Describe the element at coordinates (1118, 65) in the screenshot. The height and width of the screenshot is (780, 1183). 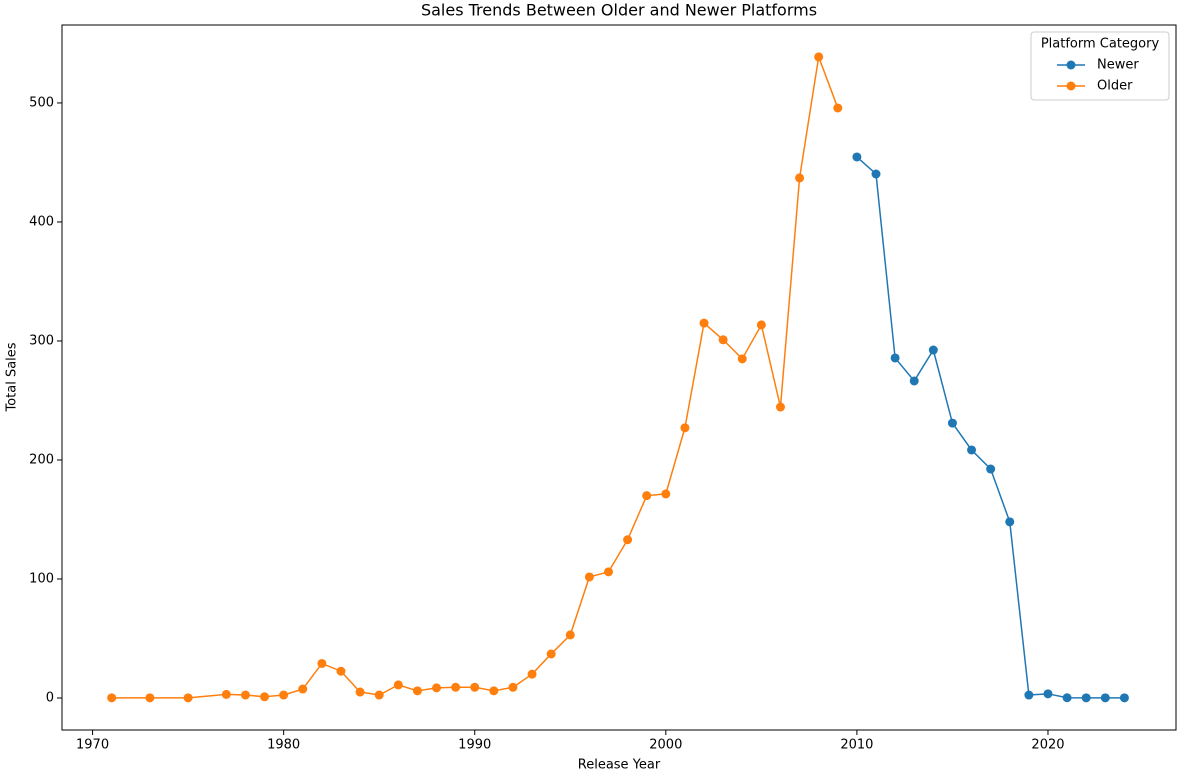
I see `legend-label: Newer` at that location.